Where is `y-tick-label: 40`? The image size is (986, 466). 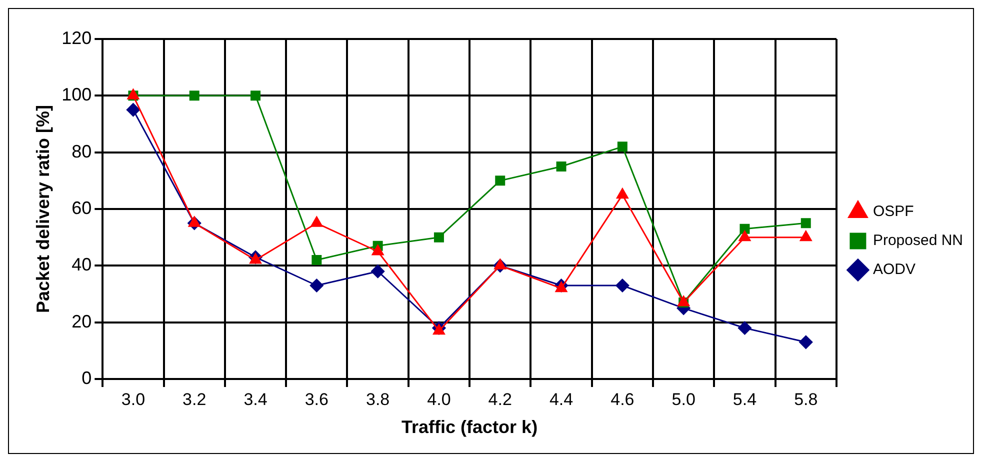
y-tick-label: 40 is located at coordinates (82, 264).